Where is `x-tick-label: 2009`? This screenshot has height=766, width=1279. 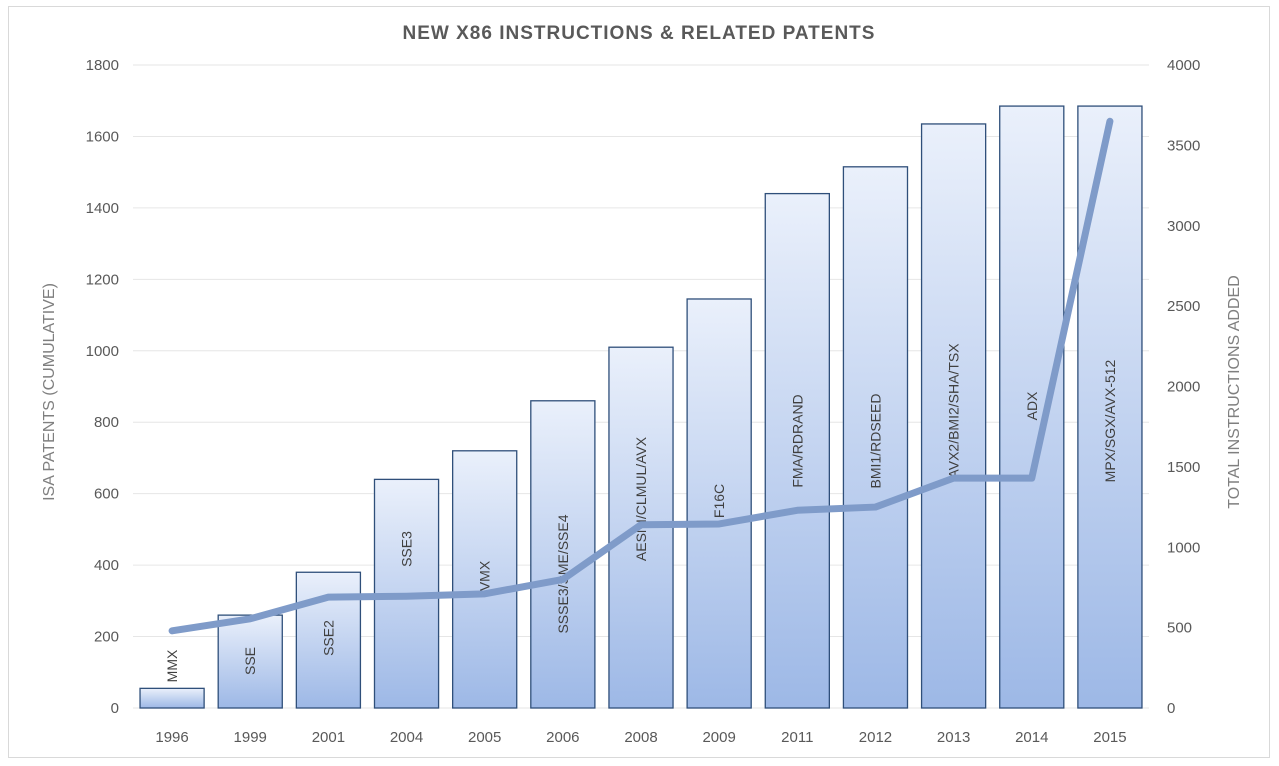
x-tick-label: 2009 is located at coordinates (718, 737).